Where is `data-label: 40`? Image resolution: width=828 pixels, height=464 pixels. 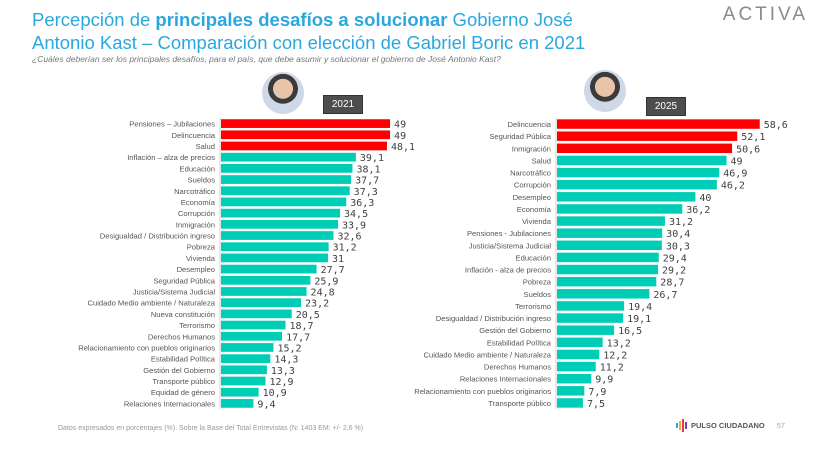
data-label: 40 is located at coordinates (705, 198).